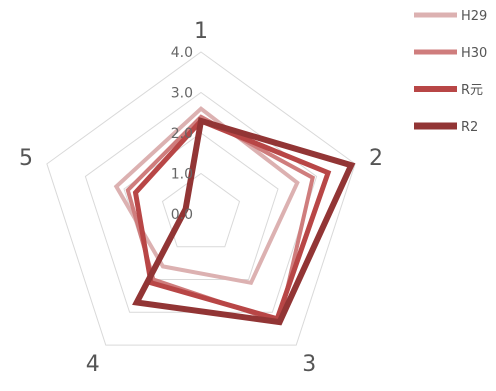 The image size is (496, 391). What do you see at coordinates (182, 215) in the screenshot?
I see `tick-label: 0.0` at bounding box center [182, 215].